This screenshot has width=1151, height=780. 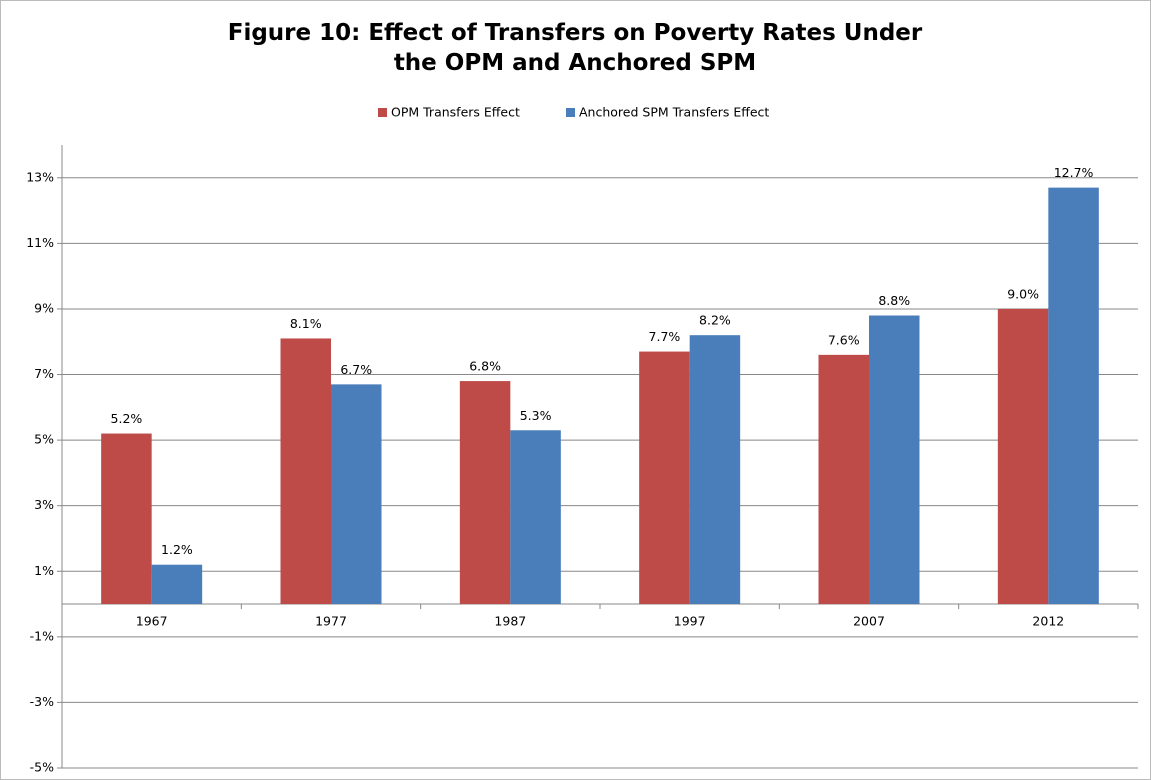 What do you see at coordinates (177, 549) in the screenshot?
I see `data-label: 1.2%` at bounding box center [177, 549].